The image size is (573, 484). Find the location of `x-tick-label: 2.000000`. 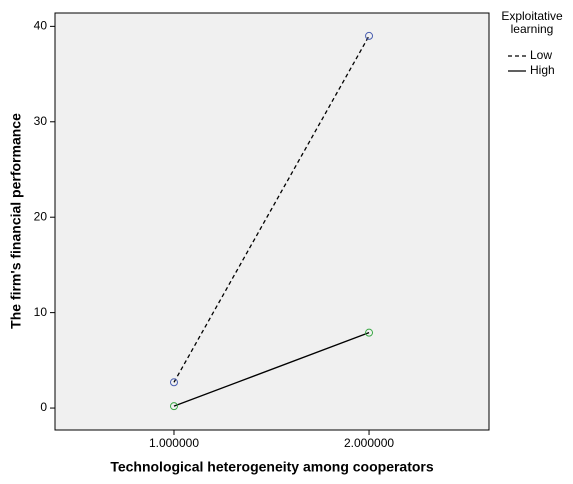

x-tick-label: 2.000000 is located at coordinates (369, 443).